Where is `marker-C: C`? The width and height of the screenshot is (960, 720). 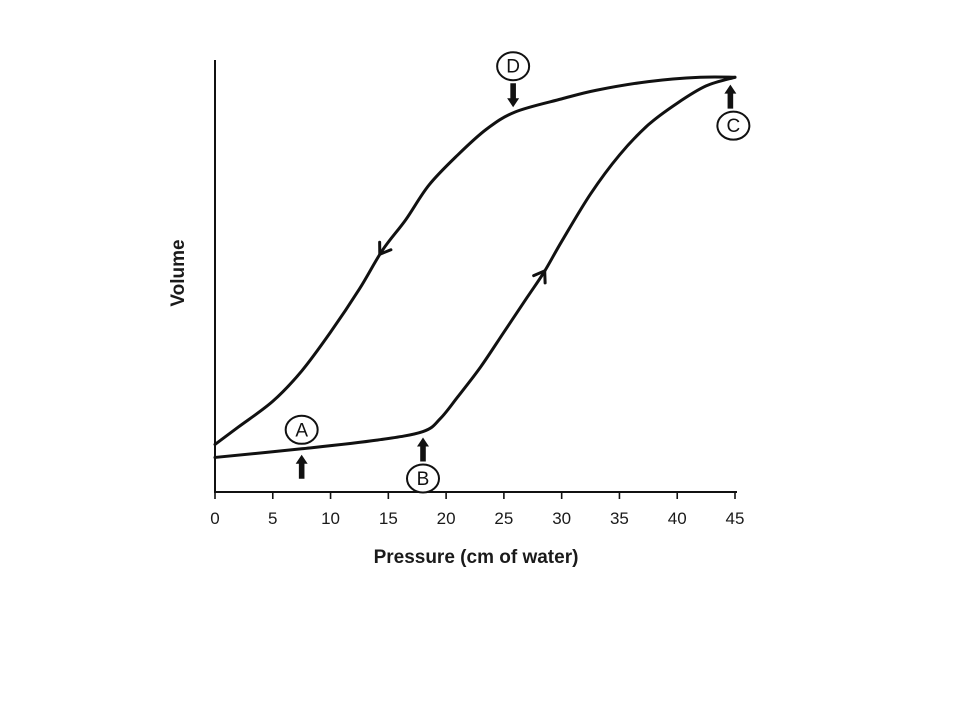
marker-C: C is located at coordinates (733, 112).